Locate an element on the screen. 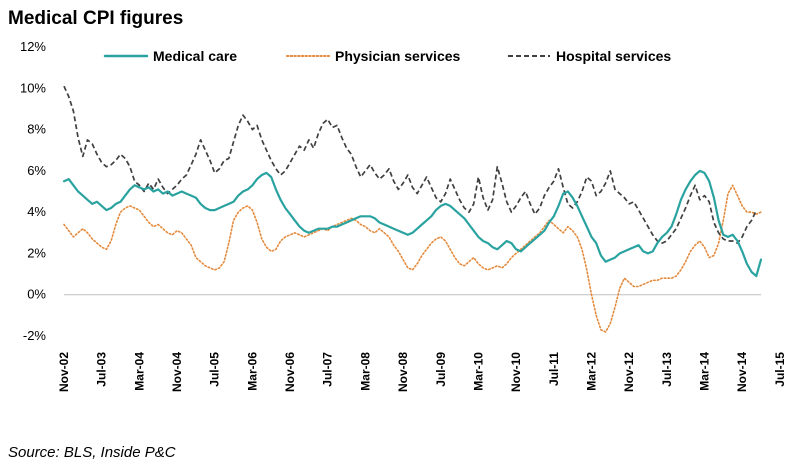  legend-label-medical-care: Medical care is located at coordinates (195, 56).